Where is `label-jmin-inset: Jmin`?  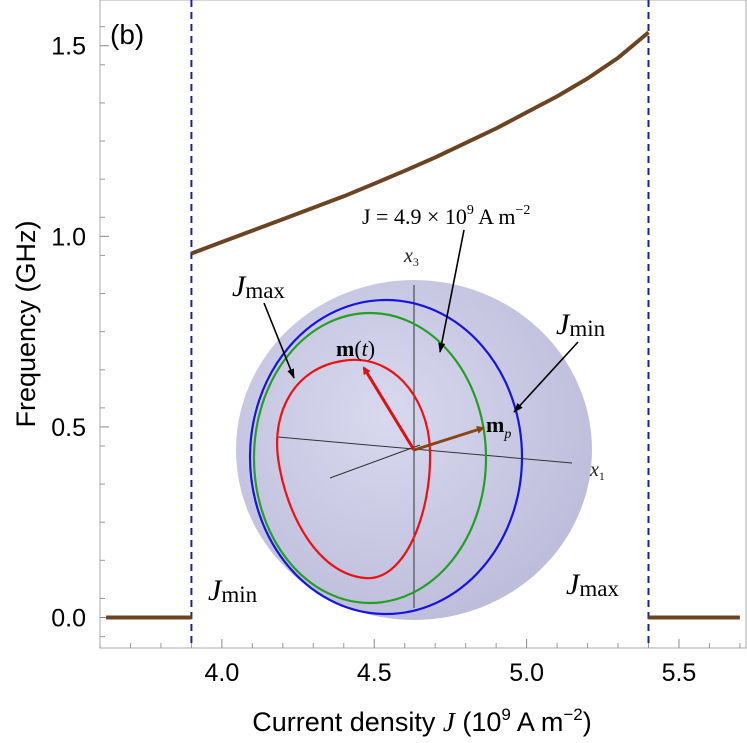
label-jmin-inset: Jmin is located at coordinates (581, 324).